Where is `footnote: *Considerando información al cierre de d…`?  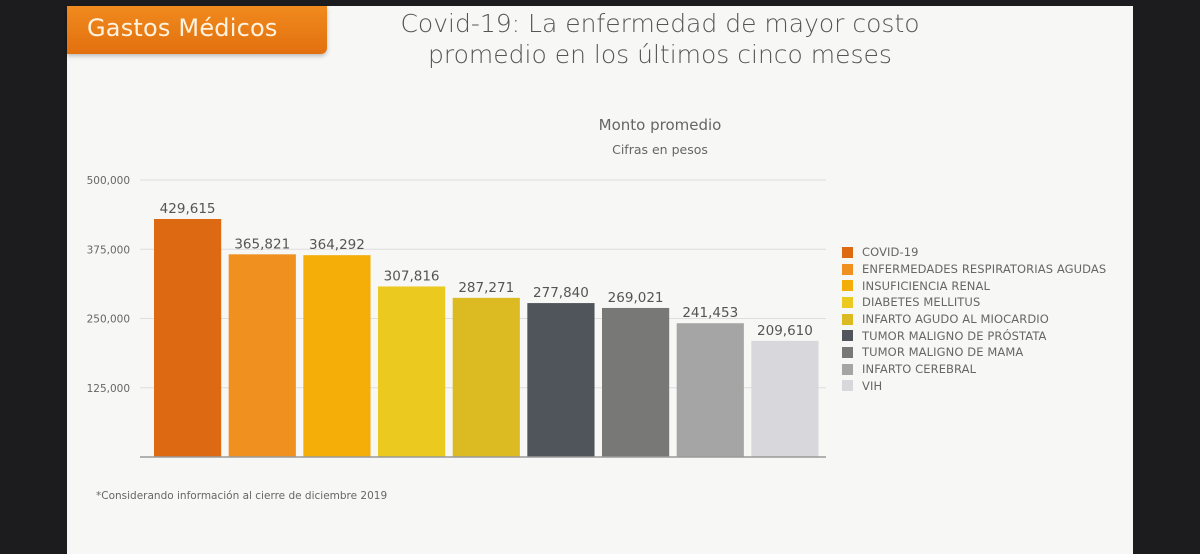
footnote: *Considerando información al cierre de d… is located at coordinates (242, 496).